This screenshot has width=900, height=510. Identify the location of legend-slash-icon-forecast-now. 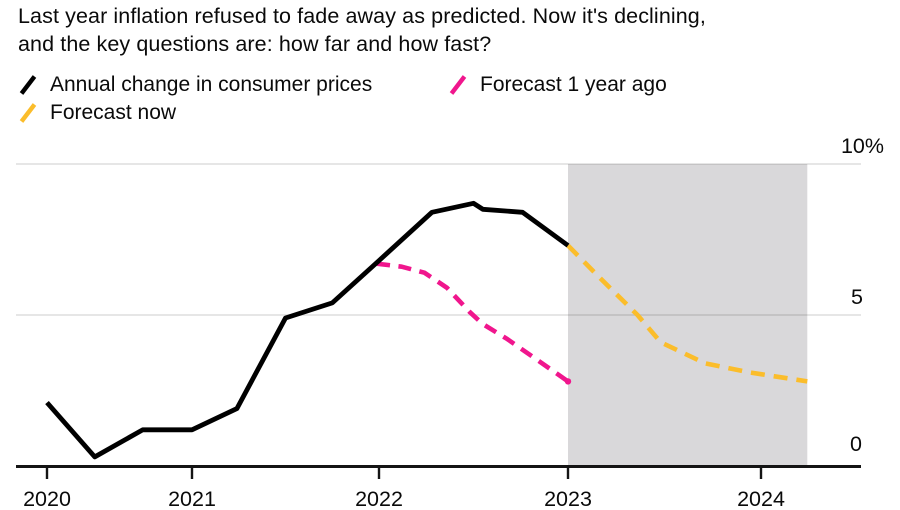
(28, 113).